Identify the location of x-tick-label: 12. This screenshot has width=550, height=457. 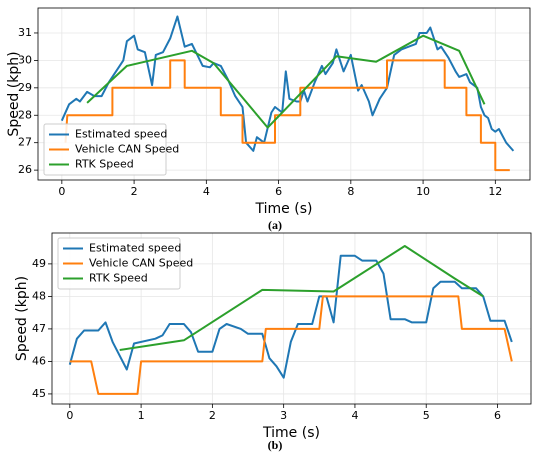
(495, 191).